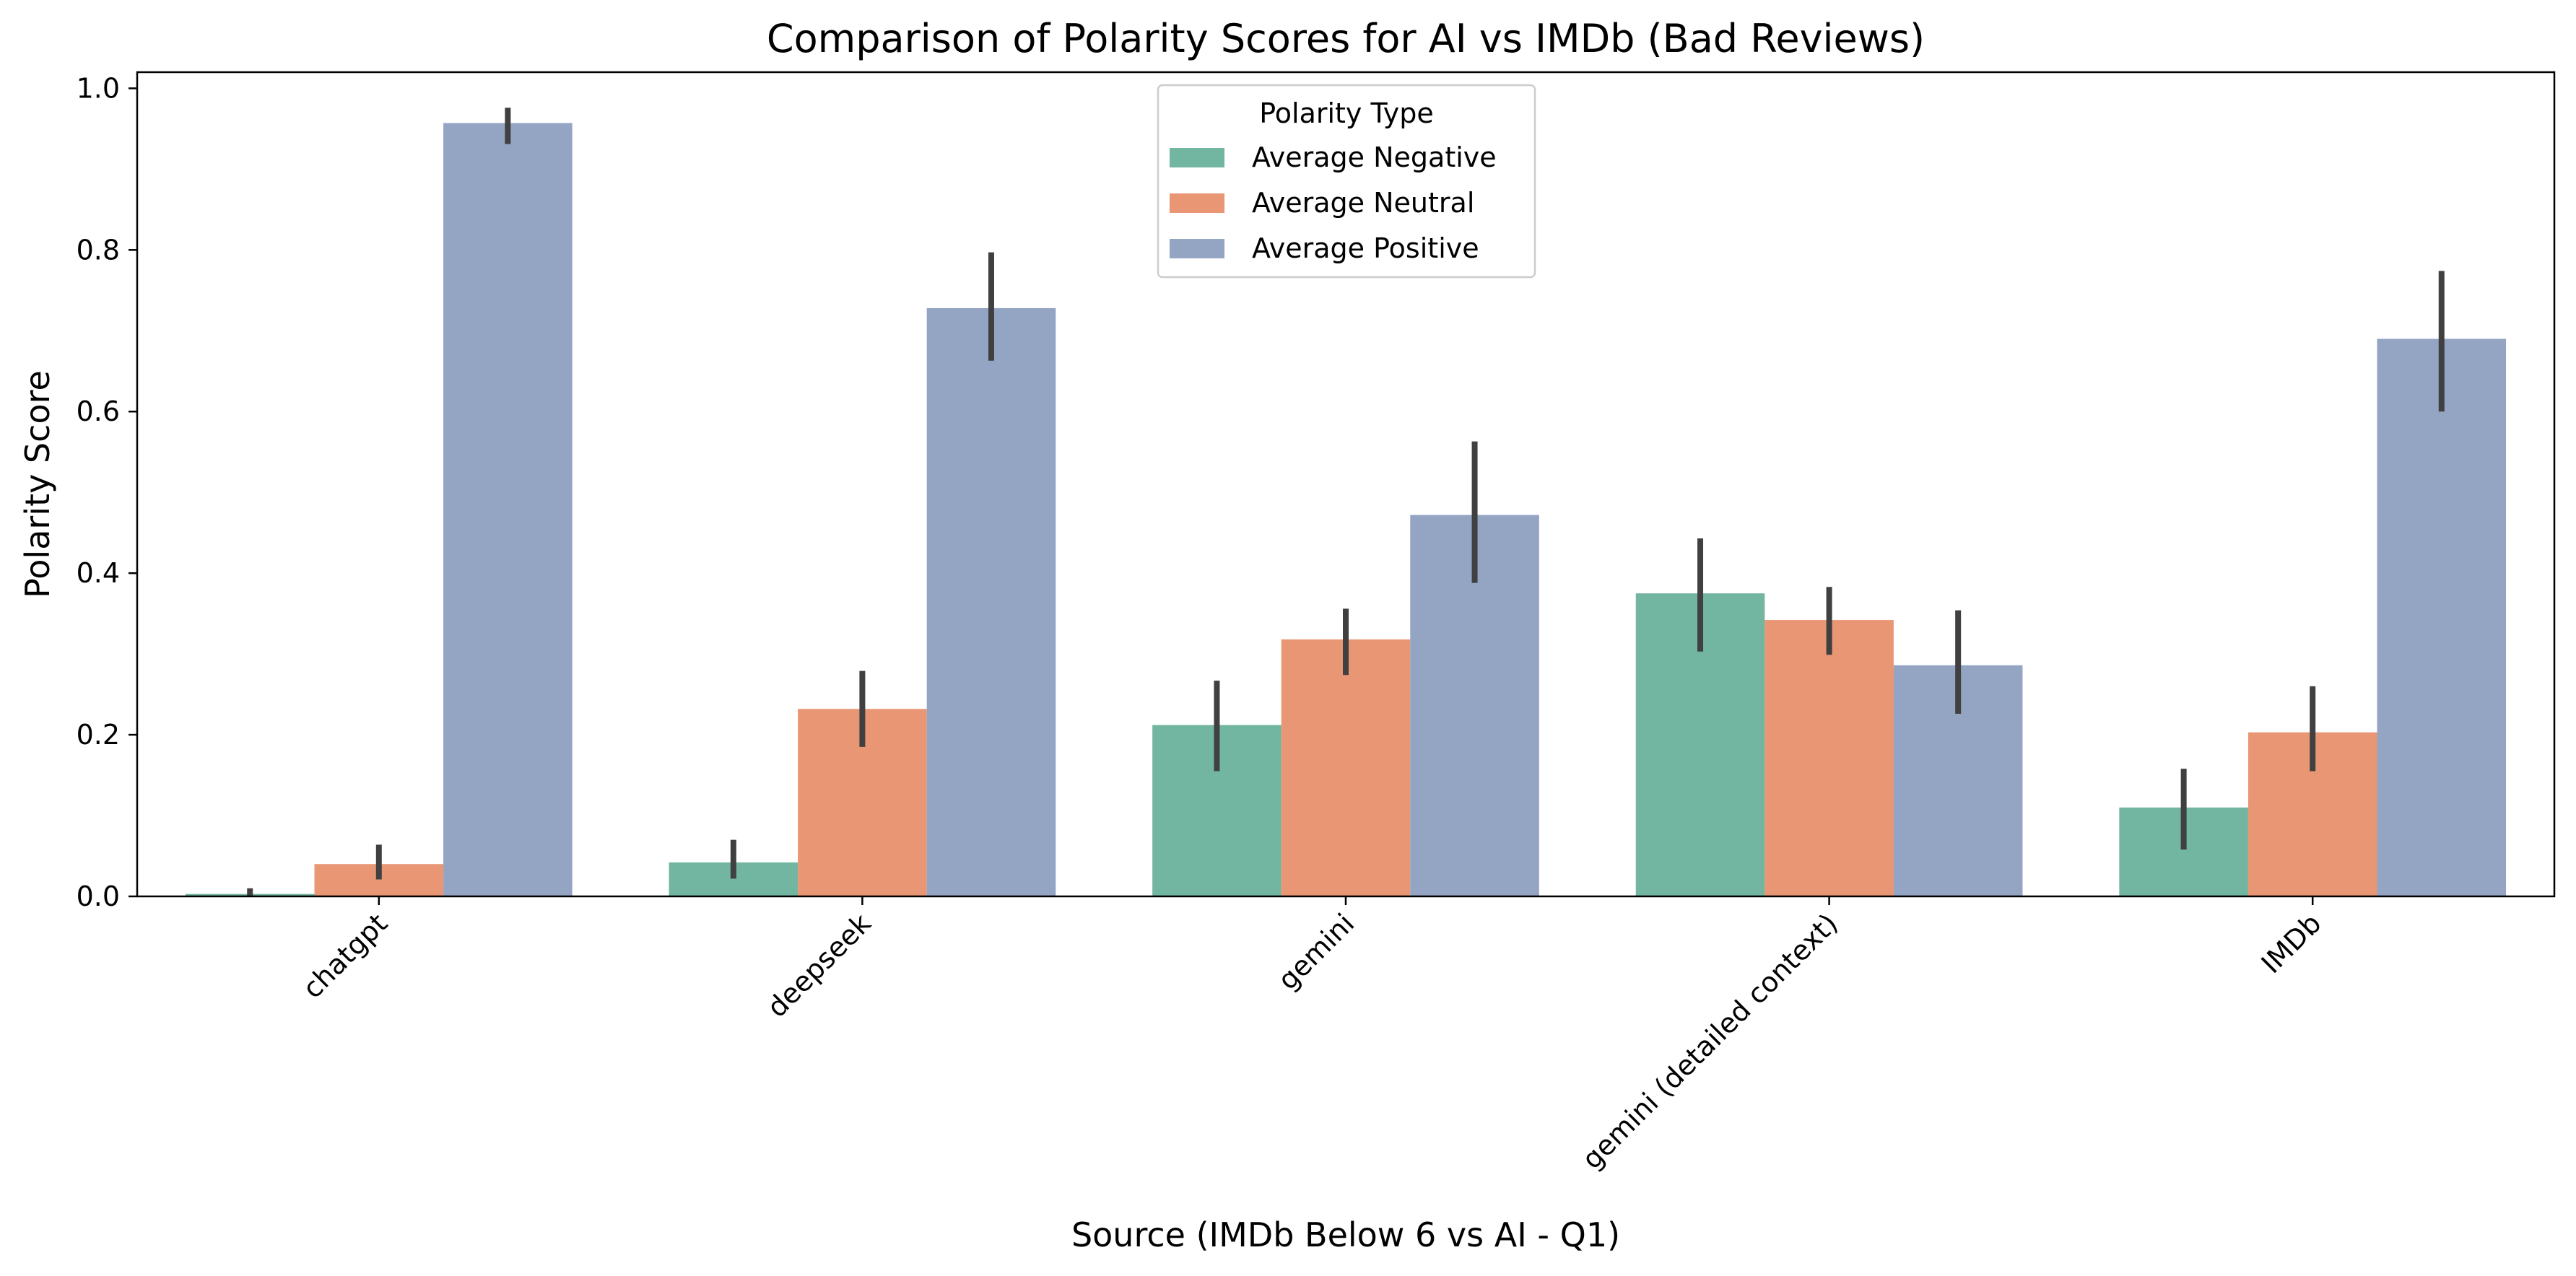  Describe the element at coordinates (1365, 248) in the screenshot. I see `legend-label: Average Positive` at that location.